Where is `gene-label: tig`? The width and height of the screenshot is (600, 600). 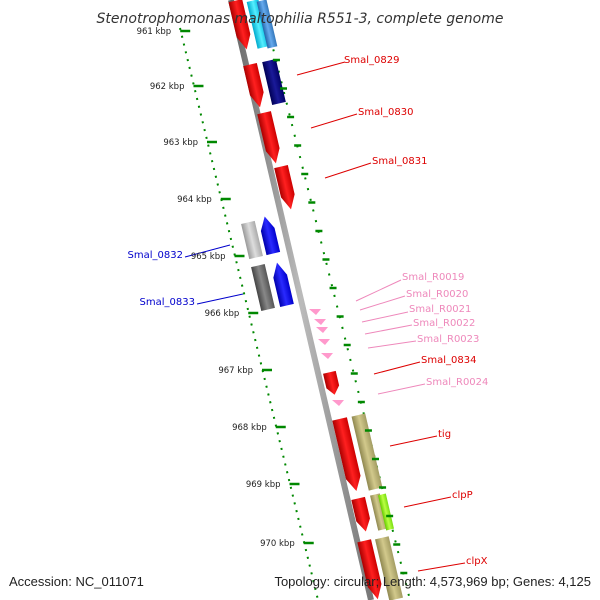 gene-label: tig is located at coordinates (444, 434).